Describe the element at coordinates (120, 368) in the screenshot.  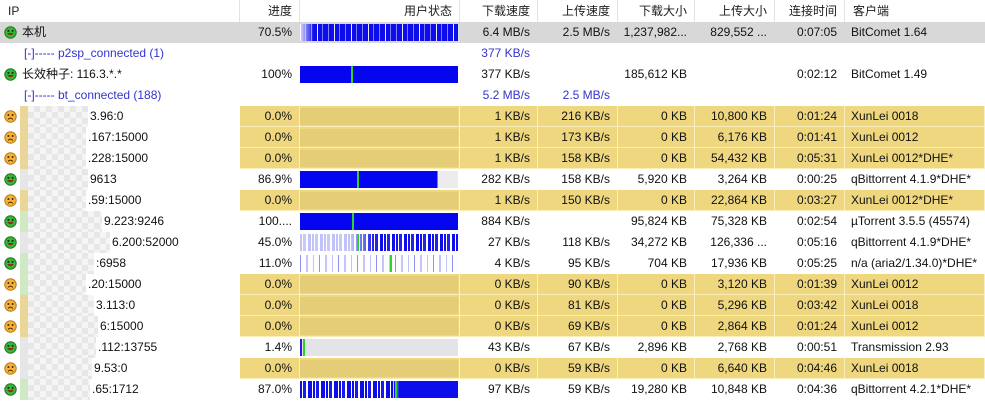
I see `ip-cell: 9.53:0` at that location.